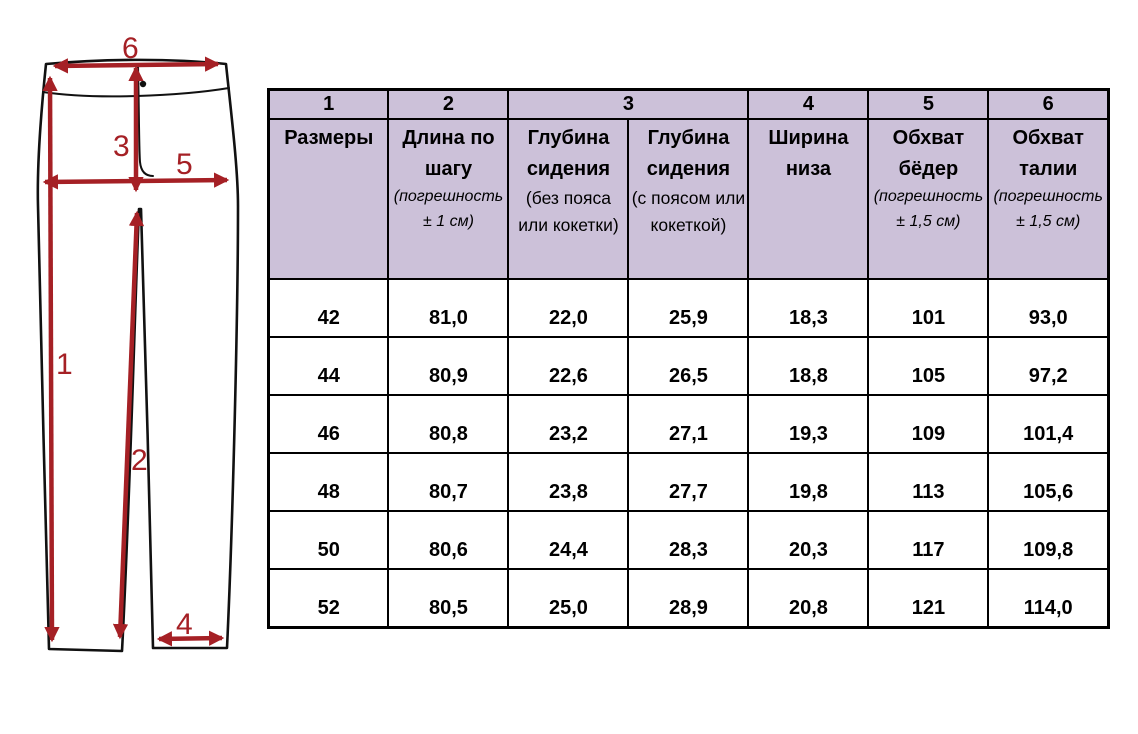 This screenshot has height=734, width=1138. I want to click on table-row-size-50: 50 80,6 24,4 28,3 20,3 117 109,8, so click(688, 540).